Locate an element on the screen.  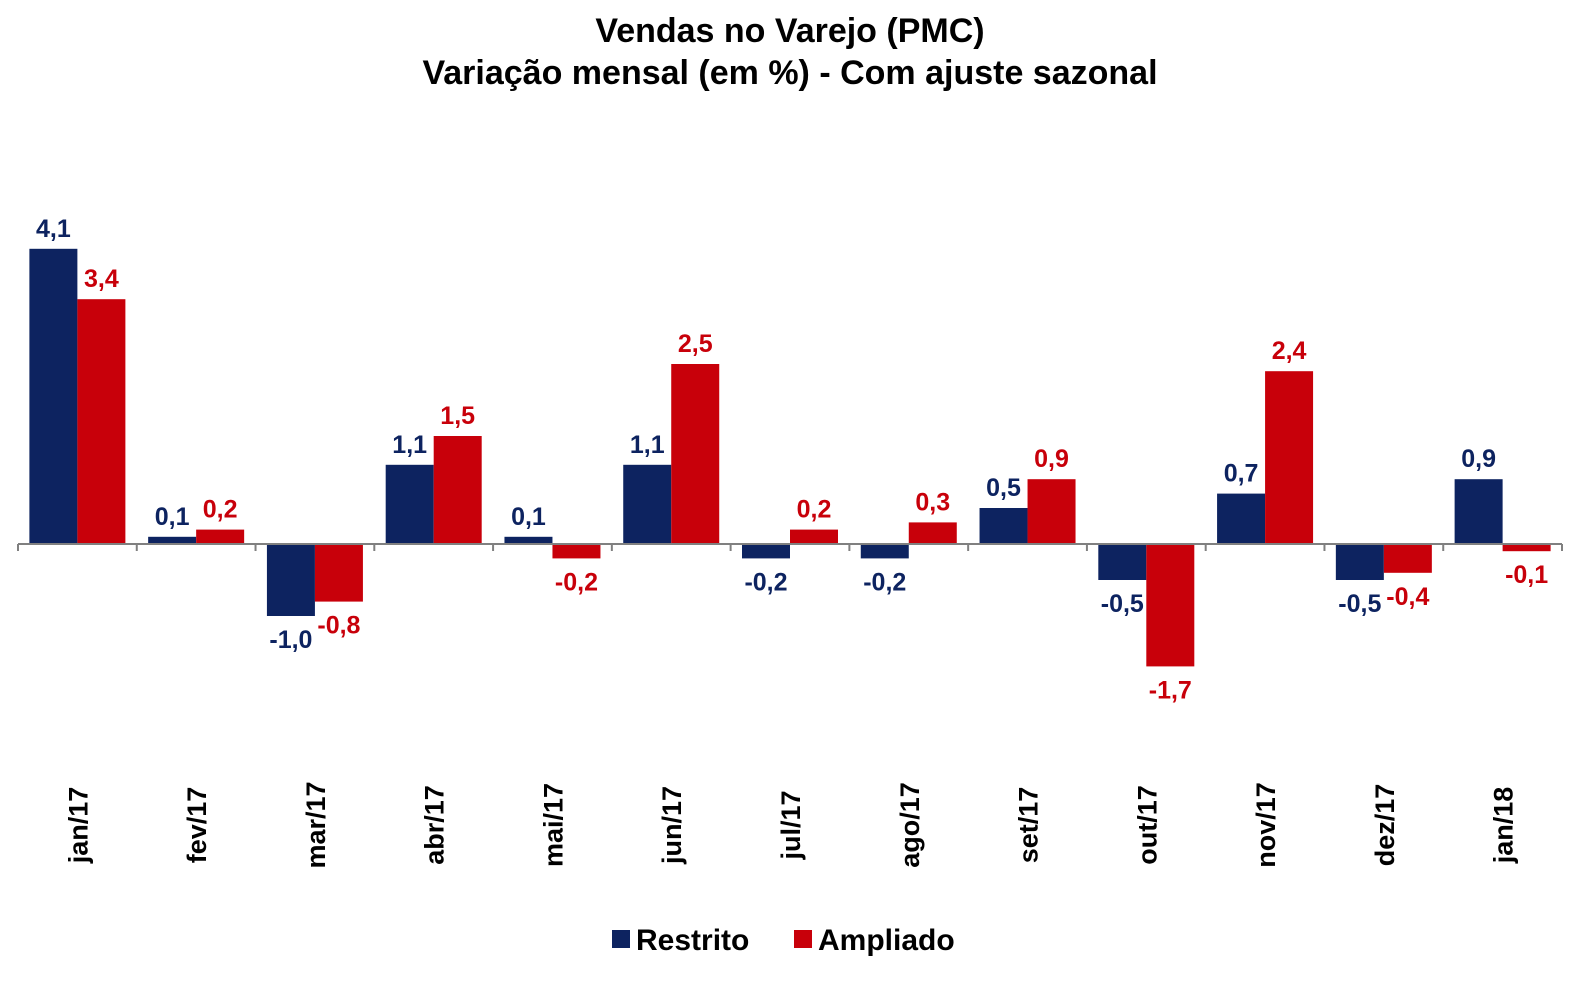
data-label-ampliado-3: 1,5 is located at coordinates (457, 416).